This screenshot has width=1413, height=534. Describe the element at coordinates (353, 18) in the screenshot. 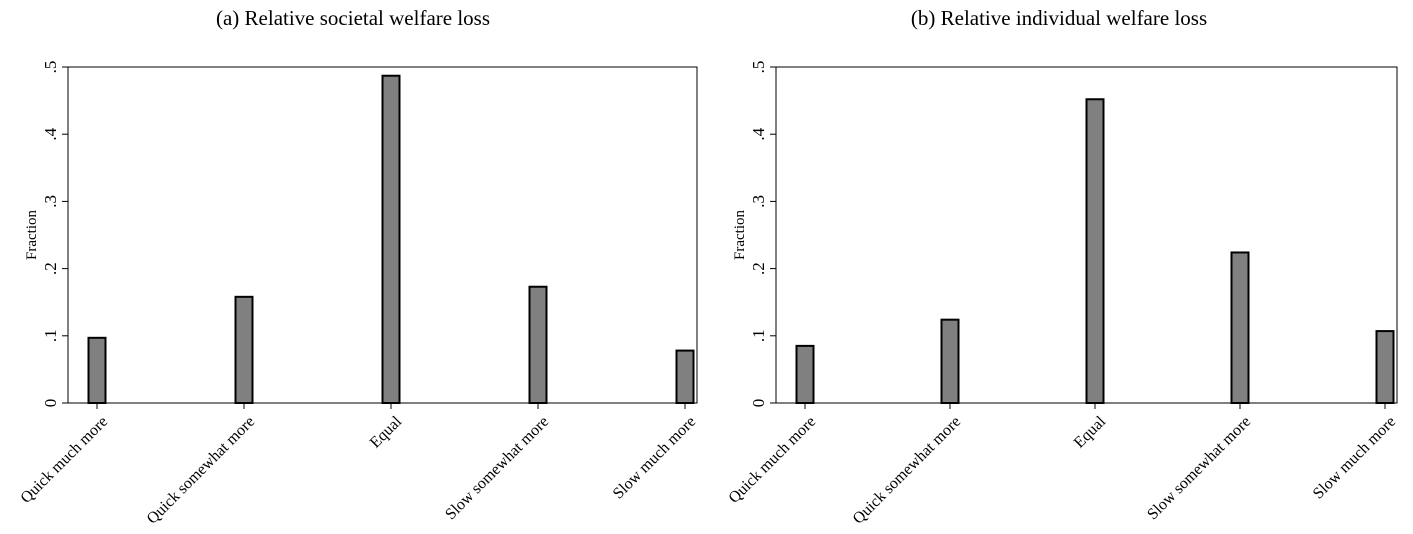

I see `chart-title: (a) Relative societal welfare loss` at that location.